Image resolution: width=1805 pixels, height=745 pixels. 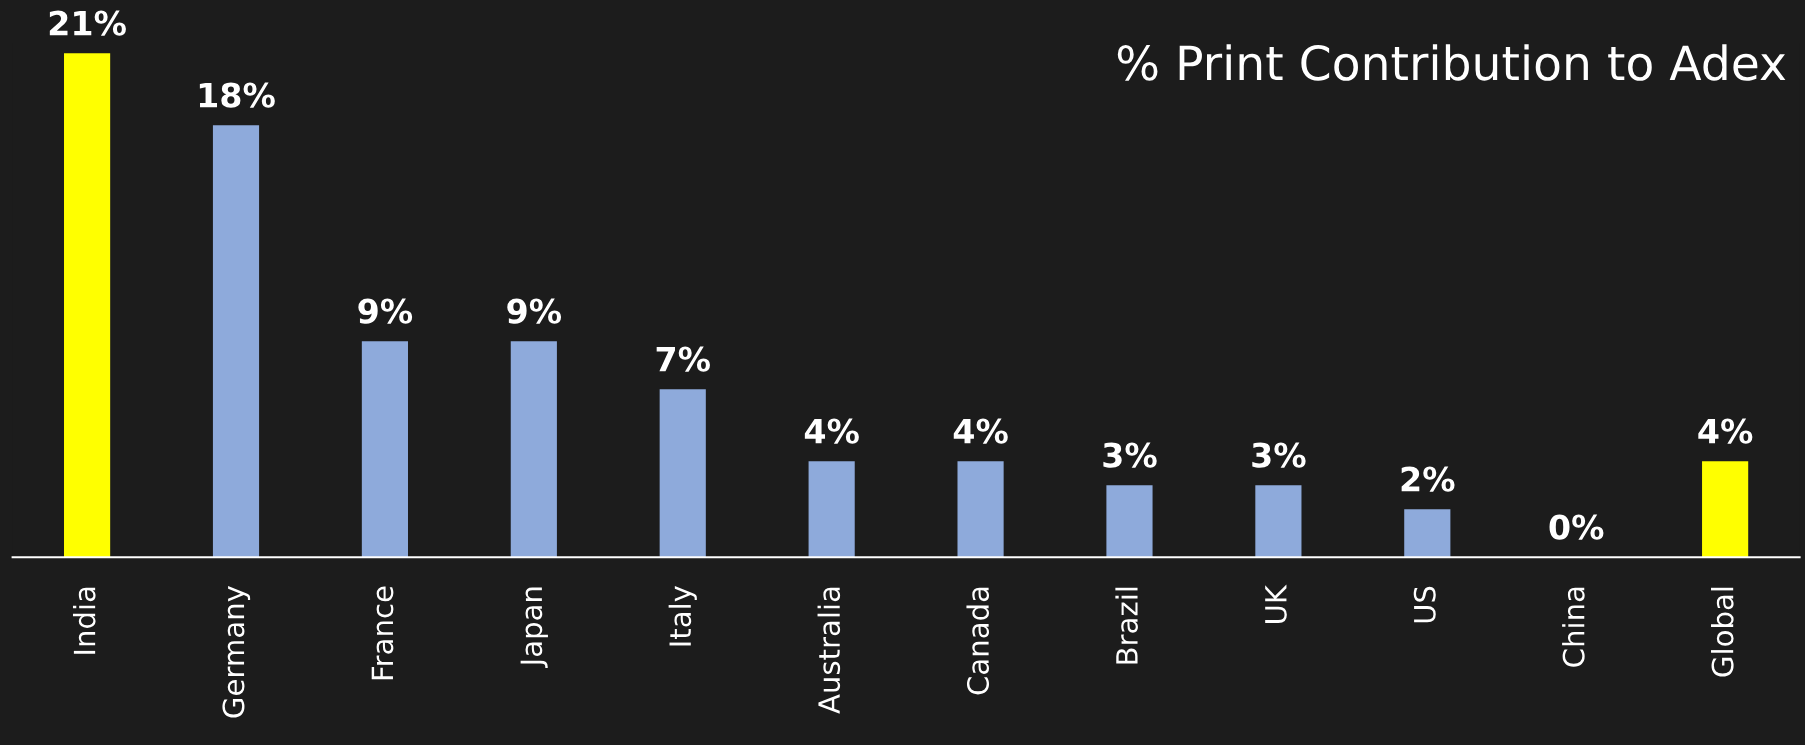 I want to click on x-tick-label: Canada, so click(x=978, y=641).